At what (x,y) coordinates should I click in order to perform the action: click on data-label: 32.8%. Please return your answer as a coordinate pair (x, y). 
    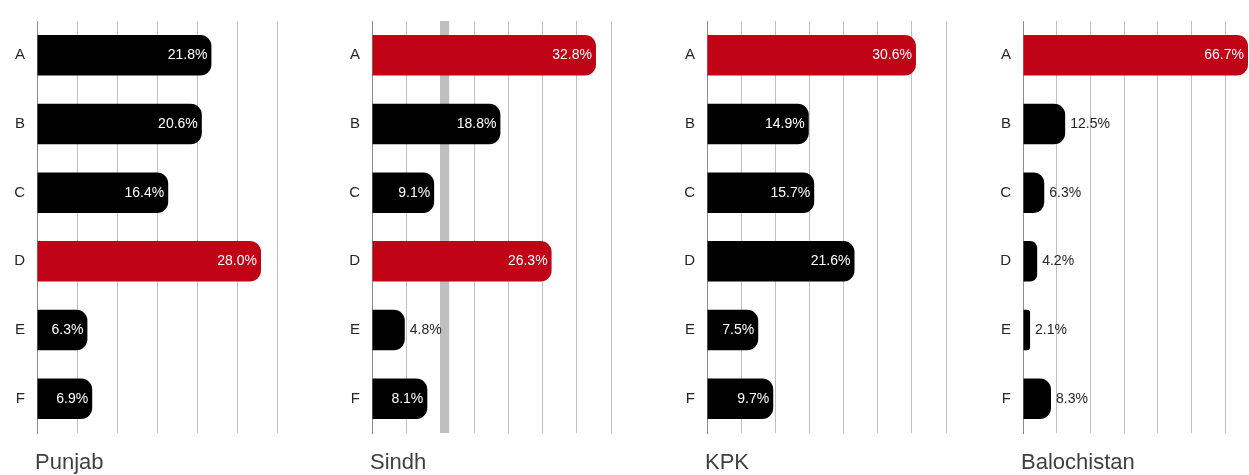
    Looking at the image, I should click on (572, 54).